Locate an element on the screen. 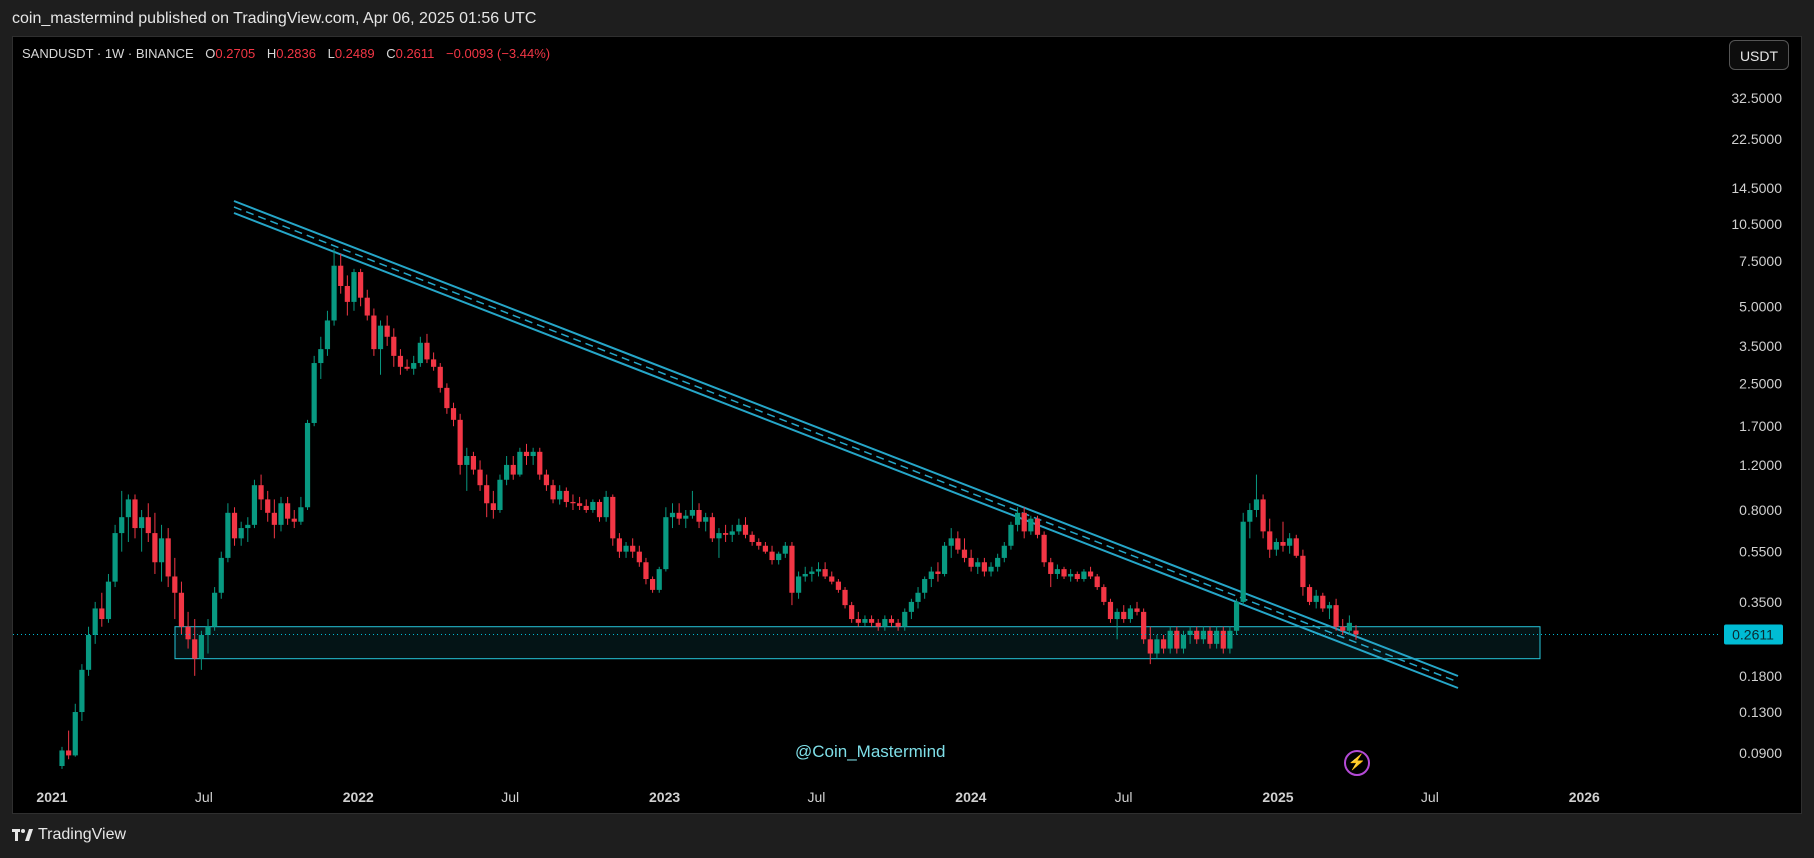  currency-button: USDT is located at coordinates (1759, 55).